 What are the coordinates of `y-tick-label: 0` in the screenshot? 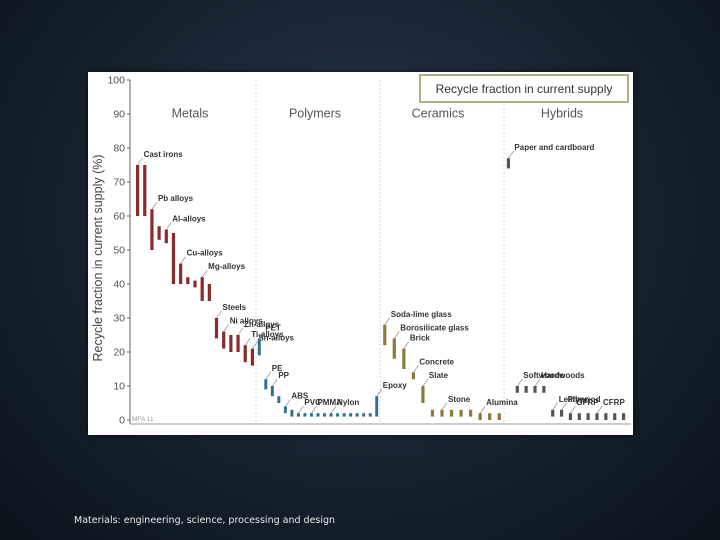 It's located at (122, 421).